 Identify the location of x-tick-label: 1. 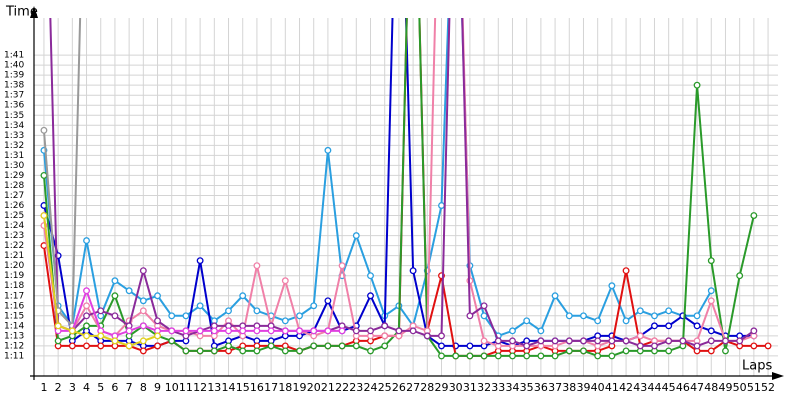
(43, 387).